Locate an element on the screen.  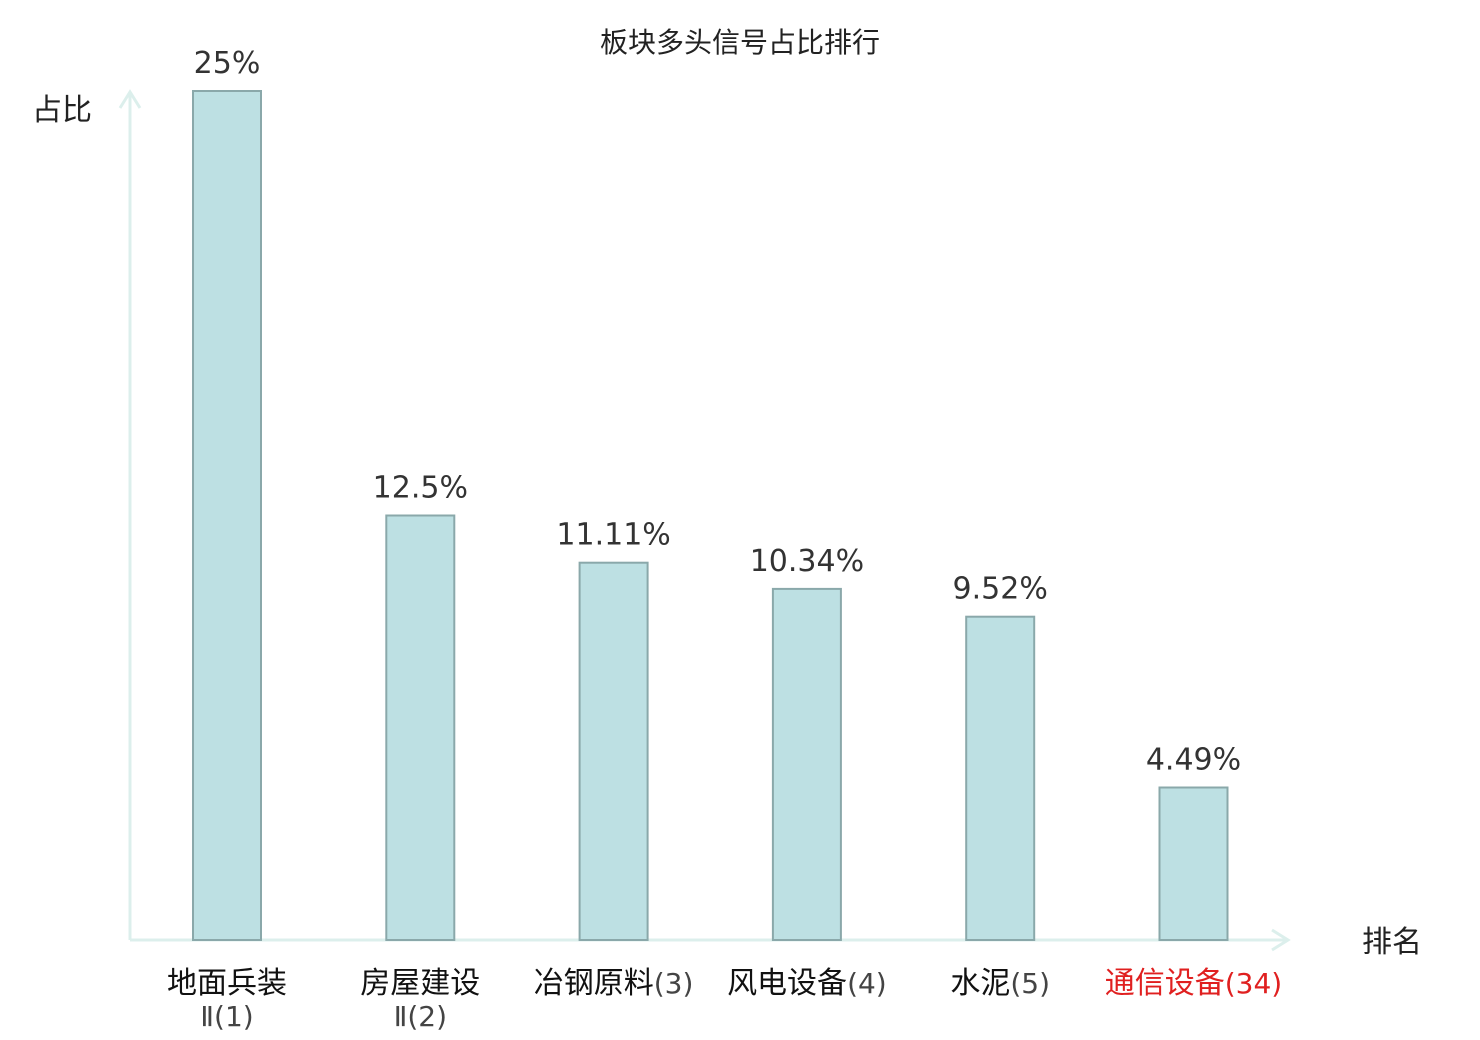
category-name: 通信设备 is located at coordinates (1165, 983).